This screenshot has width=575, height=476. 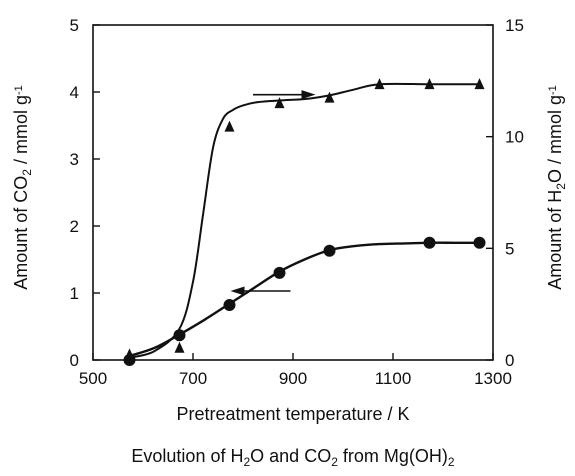 What do you see at coordinates (493, 378) in the screenshot?
I see `x-tick-label: 1300` at bounding box center [493, 378].